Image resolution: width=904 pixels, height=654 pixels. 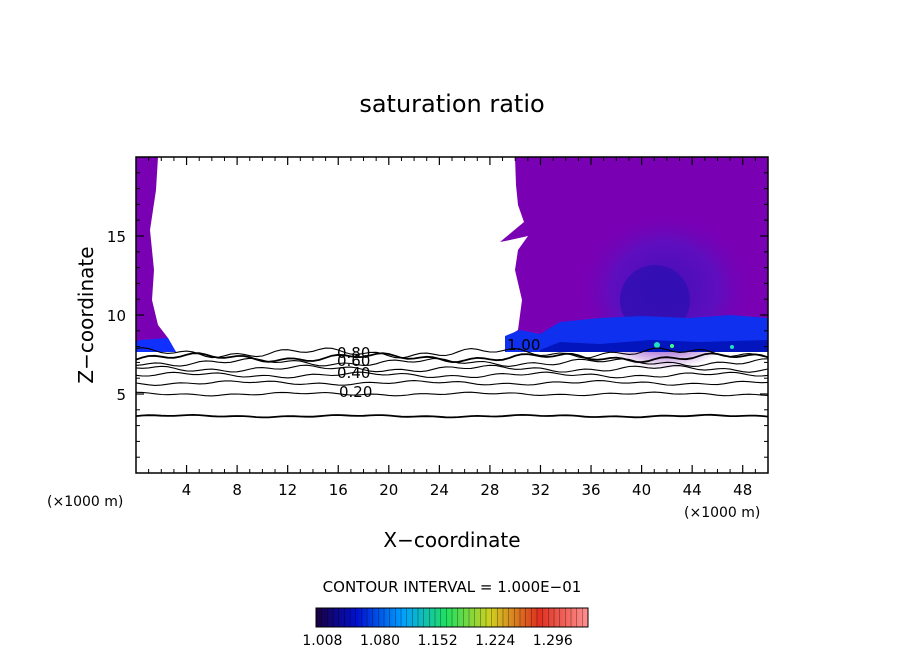 What do you see at coordinates (438, 641) in the screenshot?
I see `colorbar-tick-label: 1.152` at bounding box center [438, 641].